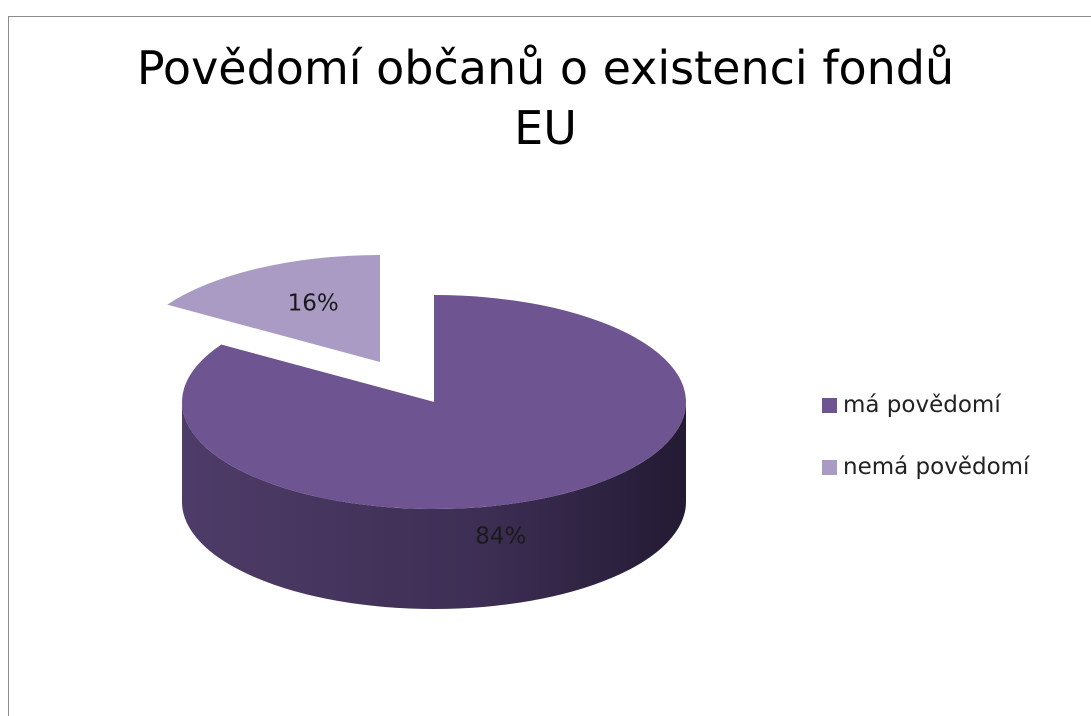 Image resolution: width=1091 pixels, height=716 pixels. I want to click on legend-label-nema-povedomi: nemá povědomí, so click(936, 467).